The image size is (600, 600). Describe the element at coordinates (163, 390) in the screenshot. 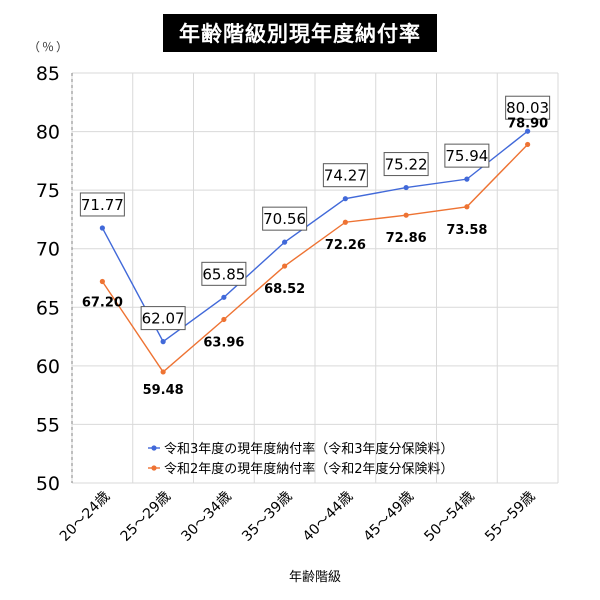

I see `data-label-reiwa2: 59.48` at that location.